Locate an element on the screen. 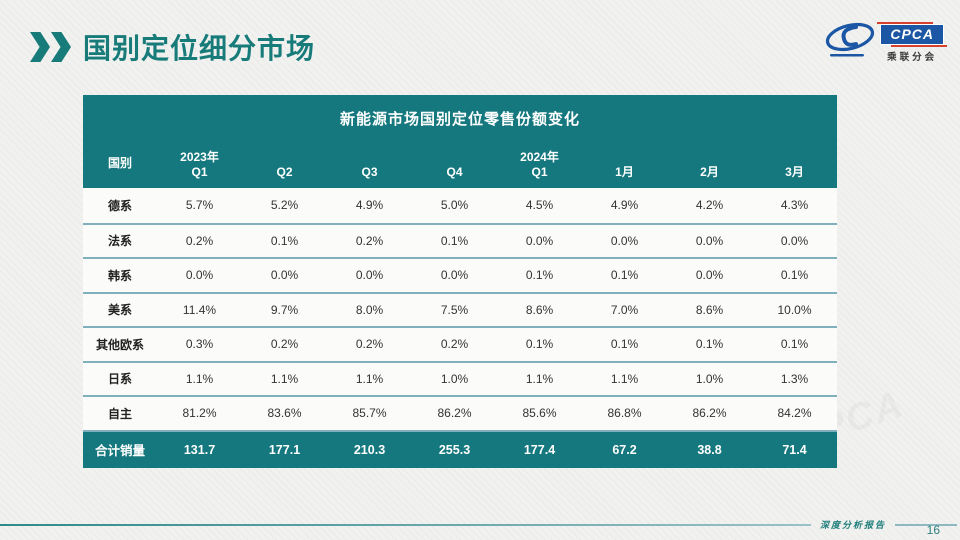  cell-value: 81.2% is located at coordinates (199, 413).